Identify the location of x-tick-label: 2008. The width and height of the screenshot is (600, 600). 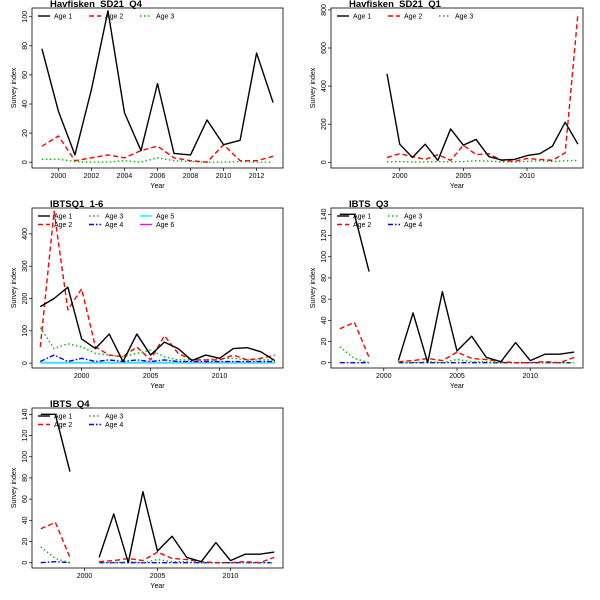
(191, 176).